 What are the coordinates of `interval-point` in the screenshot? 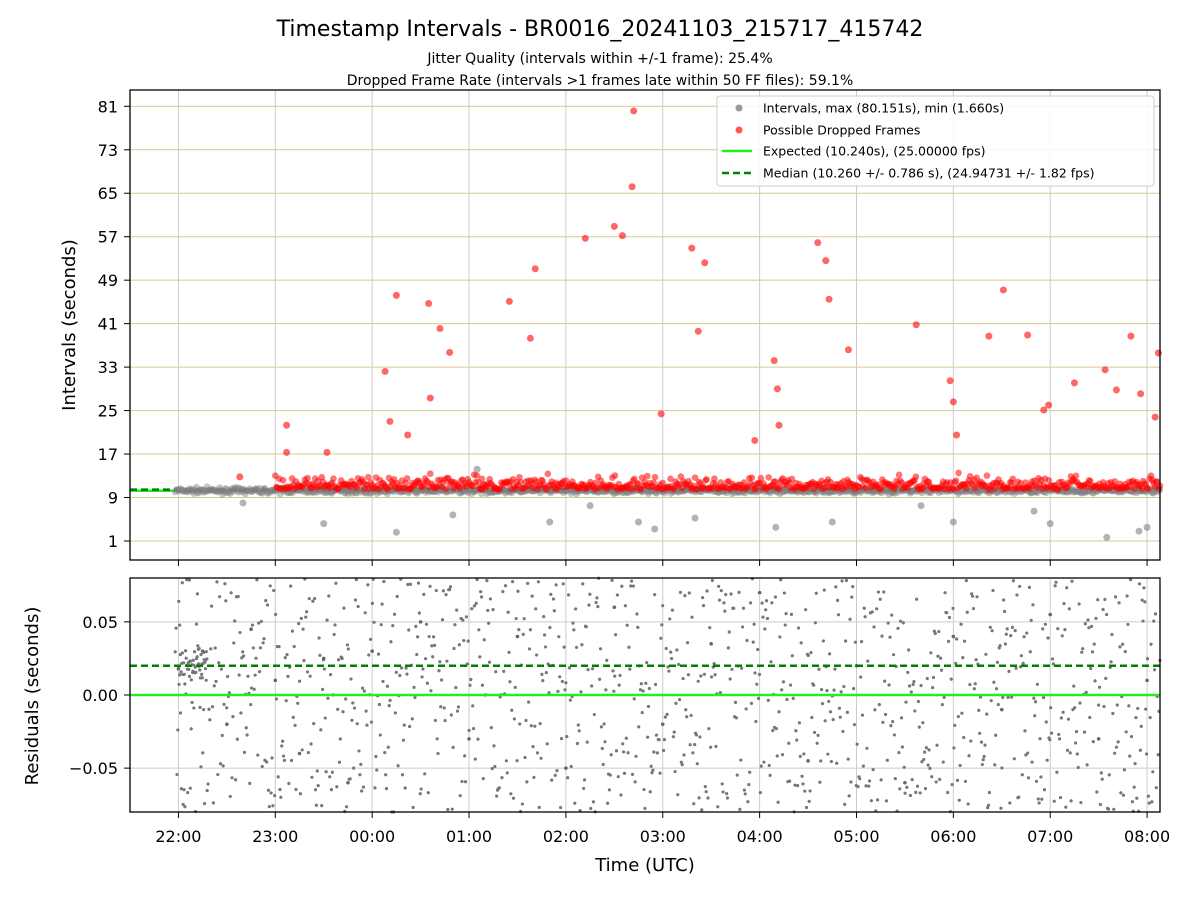 It's located at (921, 506).